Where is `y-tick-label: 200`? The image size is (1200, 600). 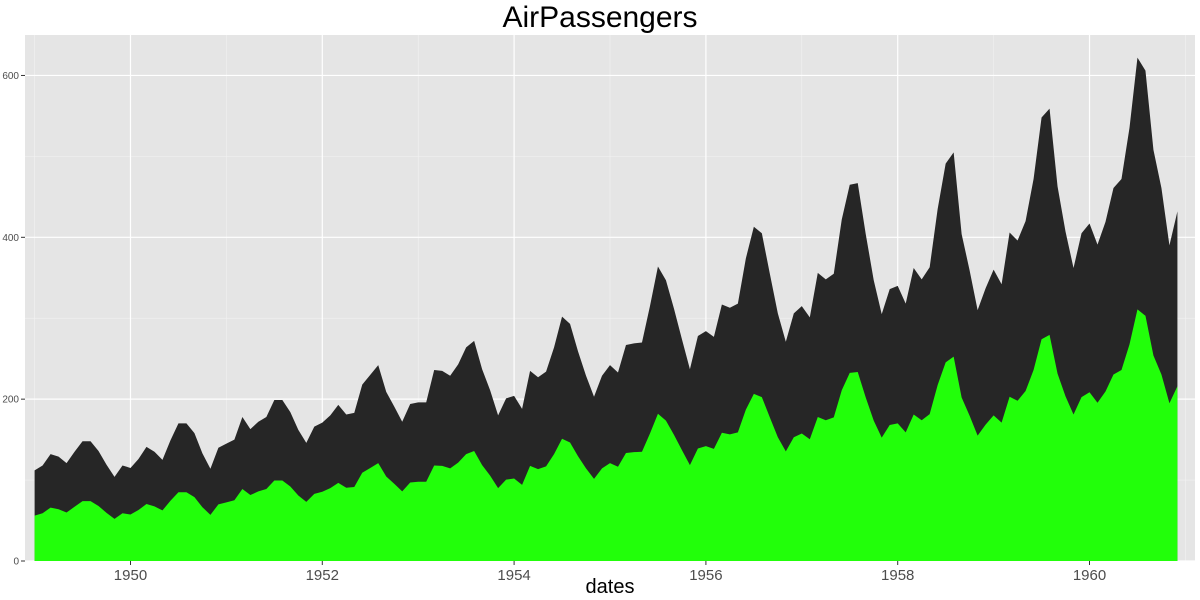 y-tick-label: 200 is located at coordinates (10, 400).